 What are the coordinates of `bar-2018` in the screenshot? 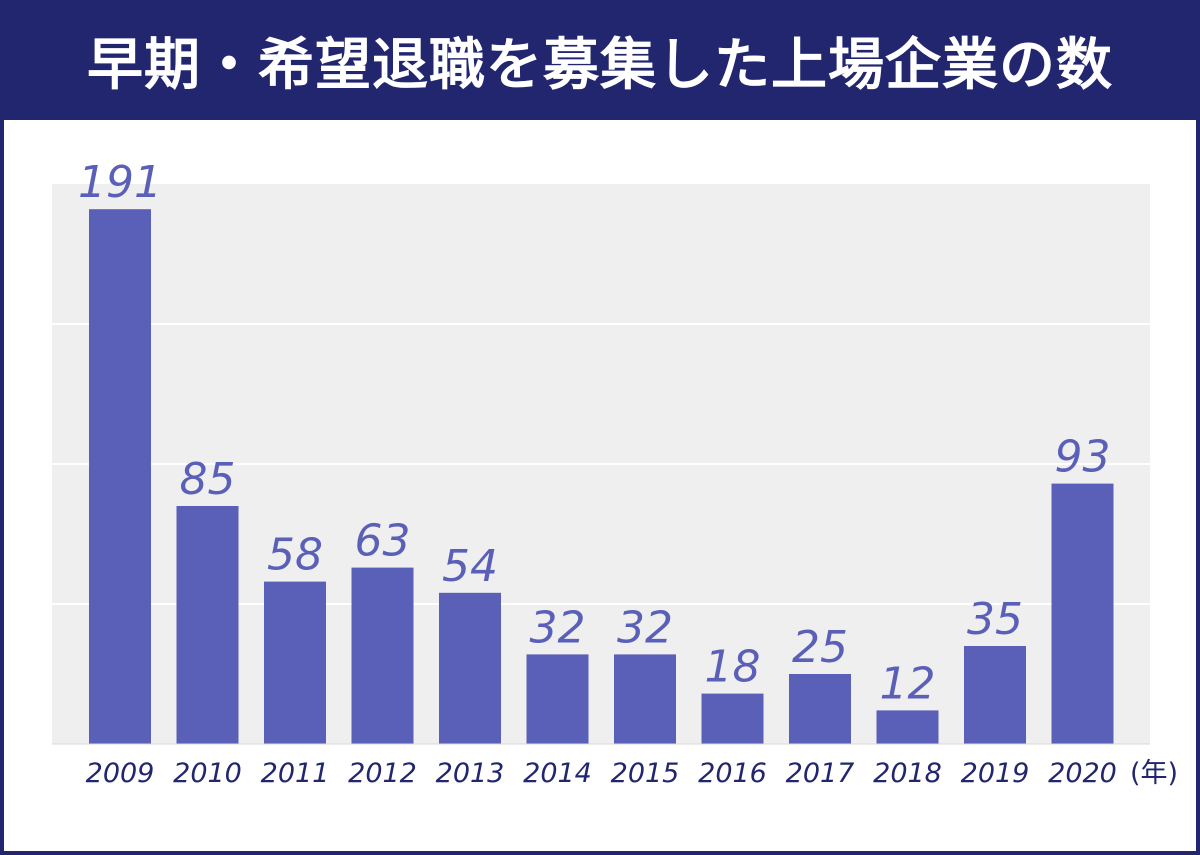 It's located at (907, 727).